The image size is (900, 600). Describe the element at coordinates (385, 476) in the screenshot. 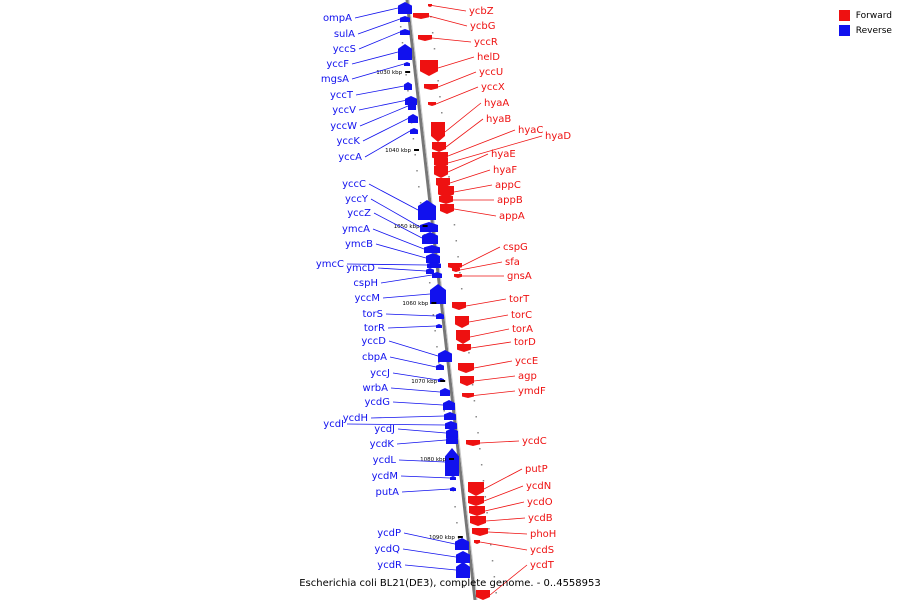

I see `reverse-gene-label: ycdM` at that location.